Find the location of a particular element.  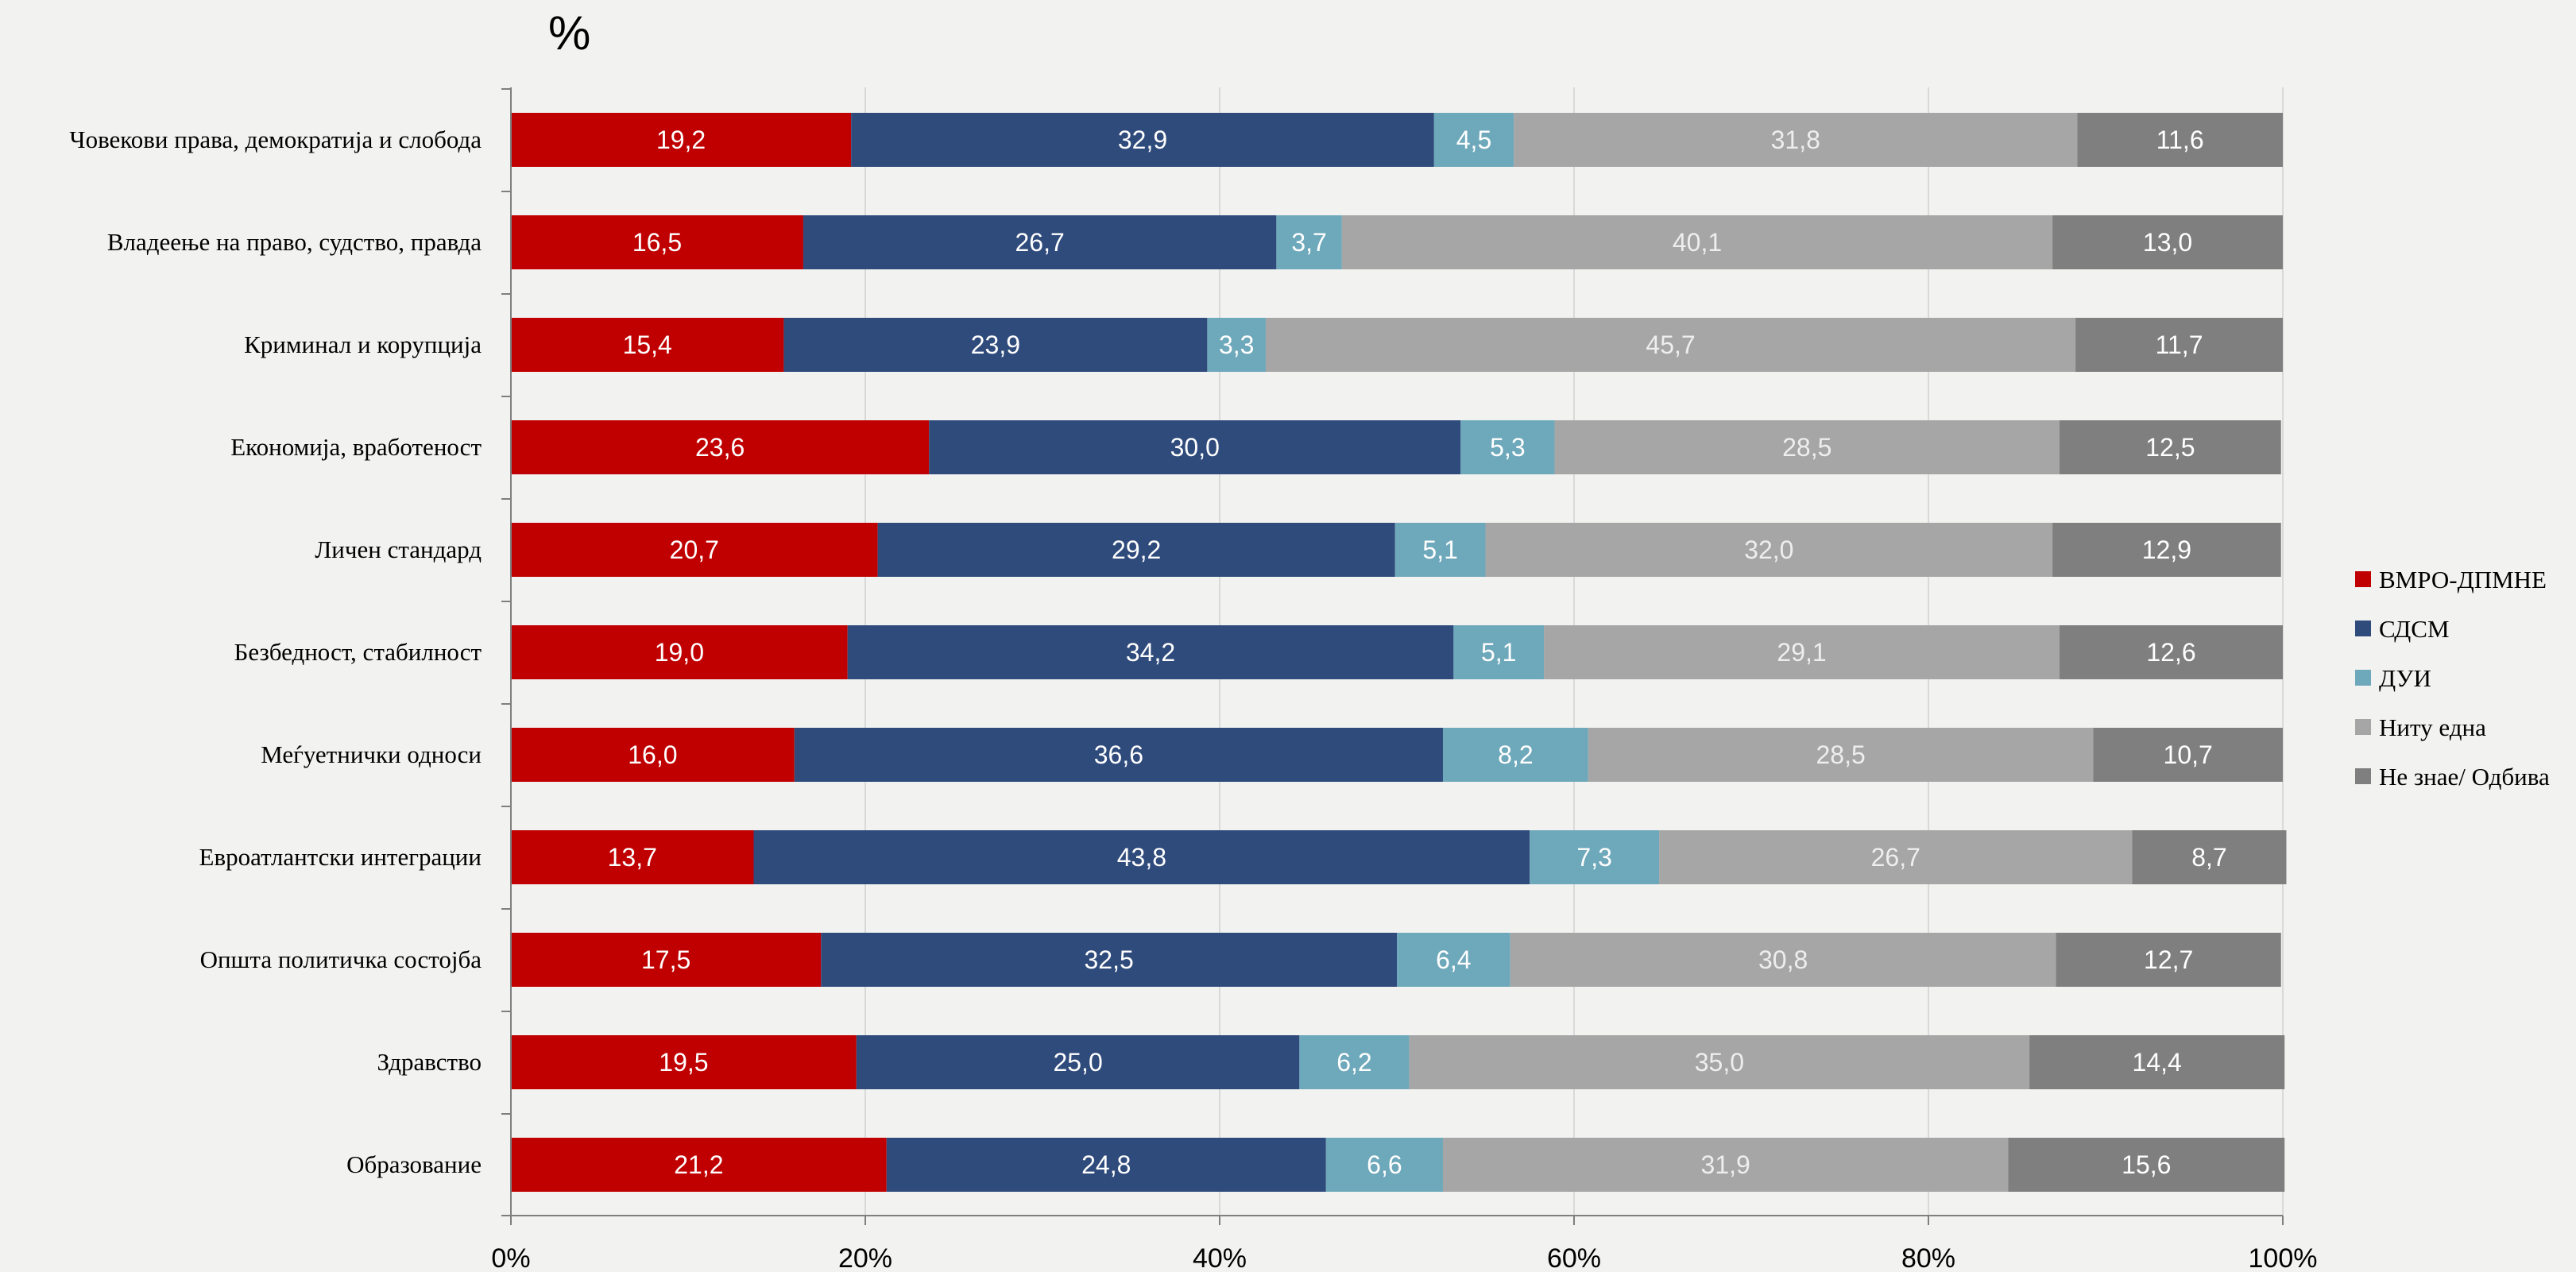

bar-дуи-10 is located at coordinates (1354, 1062).